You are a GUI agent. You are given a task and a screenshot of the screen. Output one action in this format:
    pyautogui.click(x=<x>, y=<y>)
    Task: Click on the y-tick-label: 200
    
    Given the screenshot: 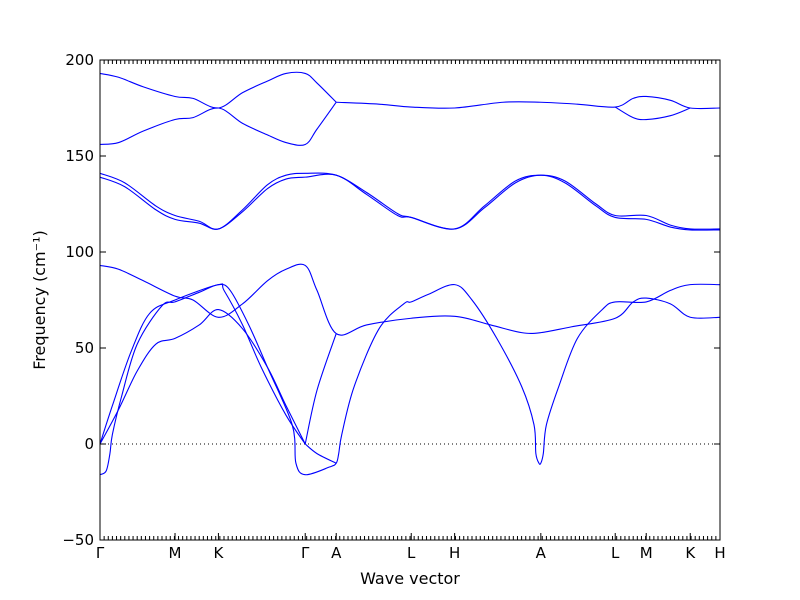 What is the action you would take?
    pyautogui.click(x=79, y=60)
    